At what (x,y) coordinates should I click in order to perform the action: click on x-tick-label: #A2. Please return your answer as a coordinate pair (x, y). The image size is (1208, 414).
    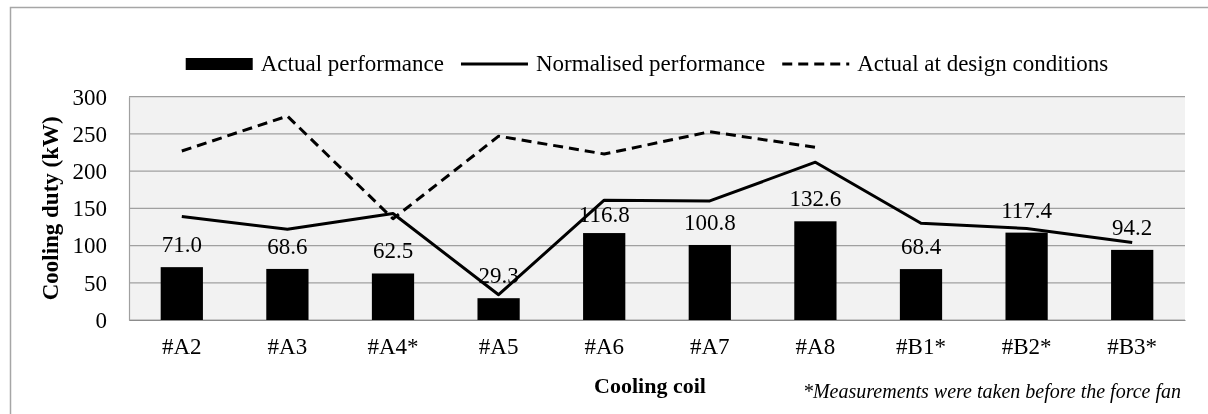
    Looking at the image, I should click on (181, 347).